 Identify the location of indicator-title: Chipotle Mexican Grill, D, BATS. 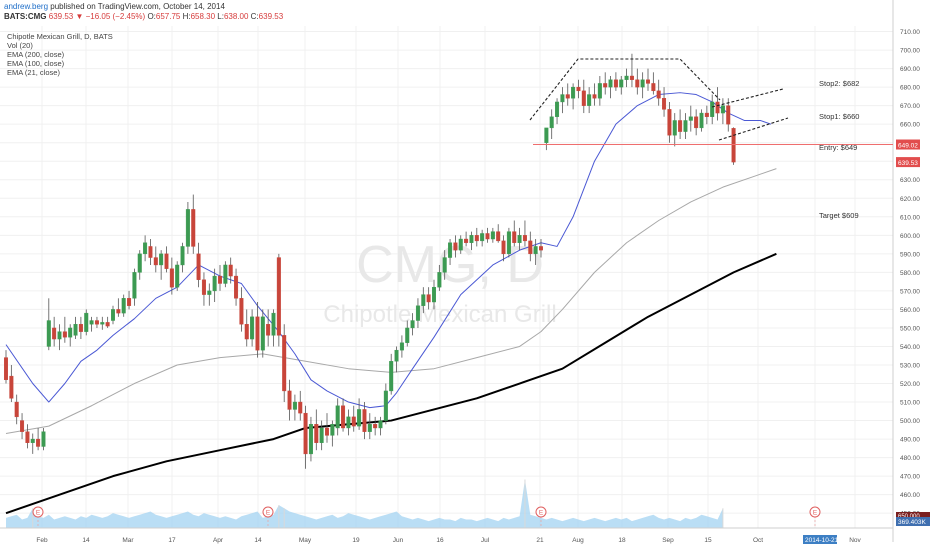
(60, 36).